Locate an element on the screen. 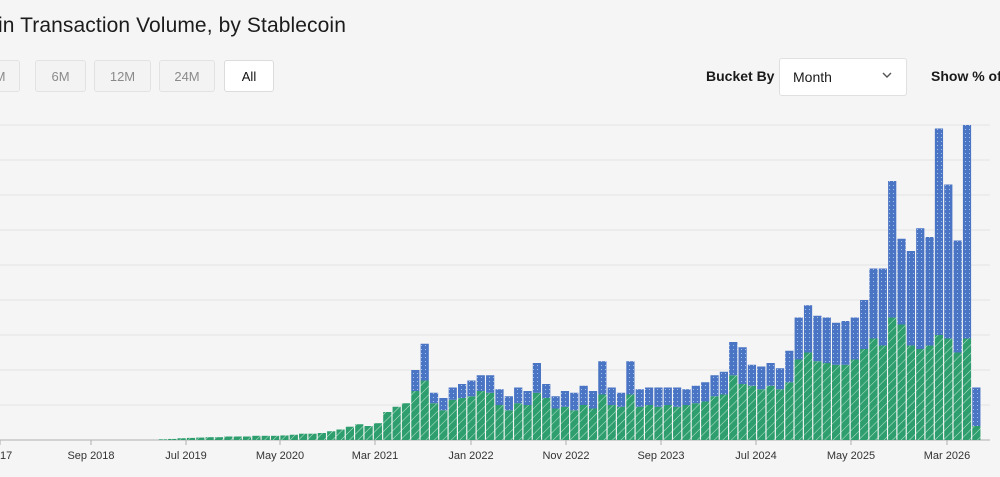  x-tick-label: 2017 is located at coordinates (6, 456).